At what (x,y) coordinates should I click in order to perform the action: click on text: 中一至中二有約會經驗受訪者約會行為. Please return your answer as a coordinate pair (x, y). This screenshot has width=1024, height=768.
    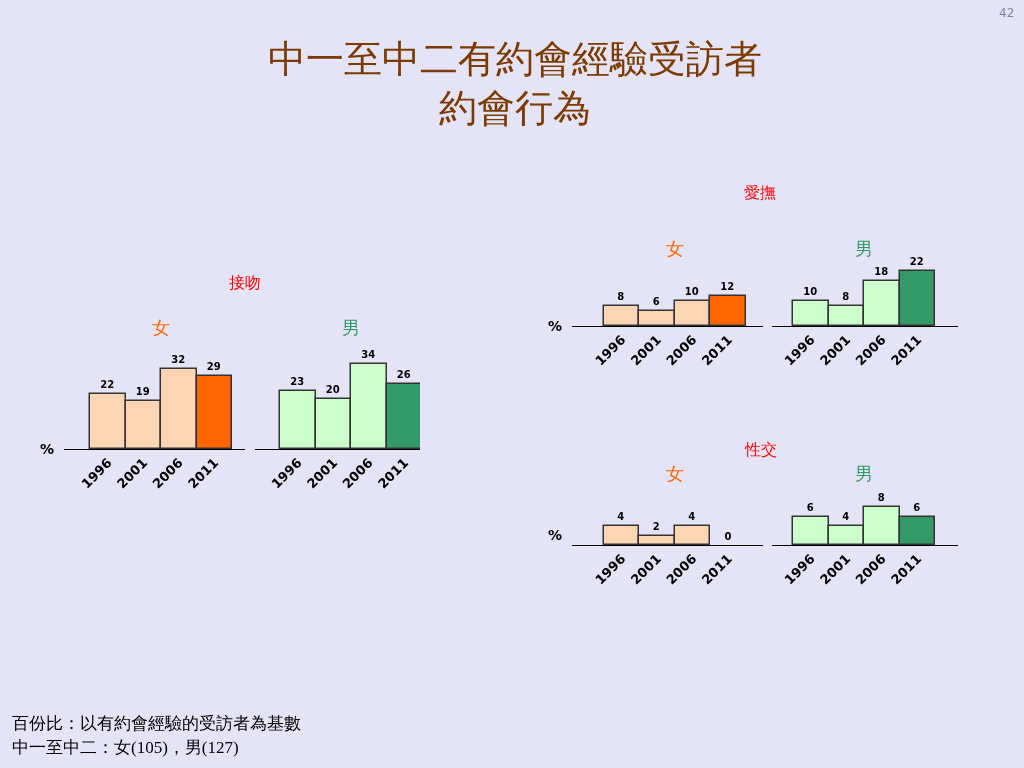
    Looking at the image, I should click on (515, 84).